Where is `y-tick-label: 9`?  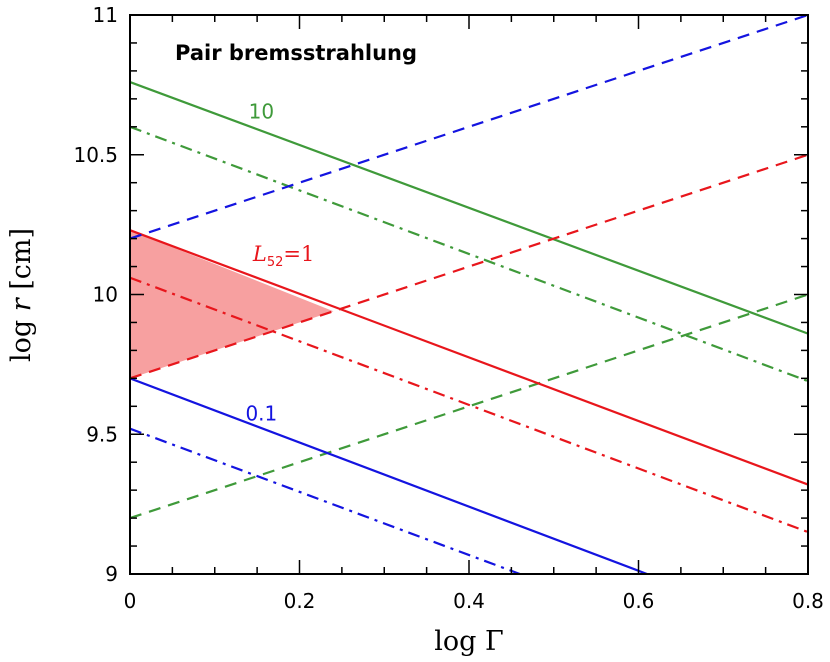
y-tick-label: 9 is located at coordinates (111, 574).